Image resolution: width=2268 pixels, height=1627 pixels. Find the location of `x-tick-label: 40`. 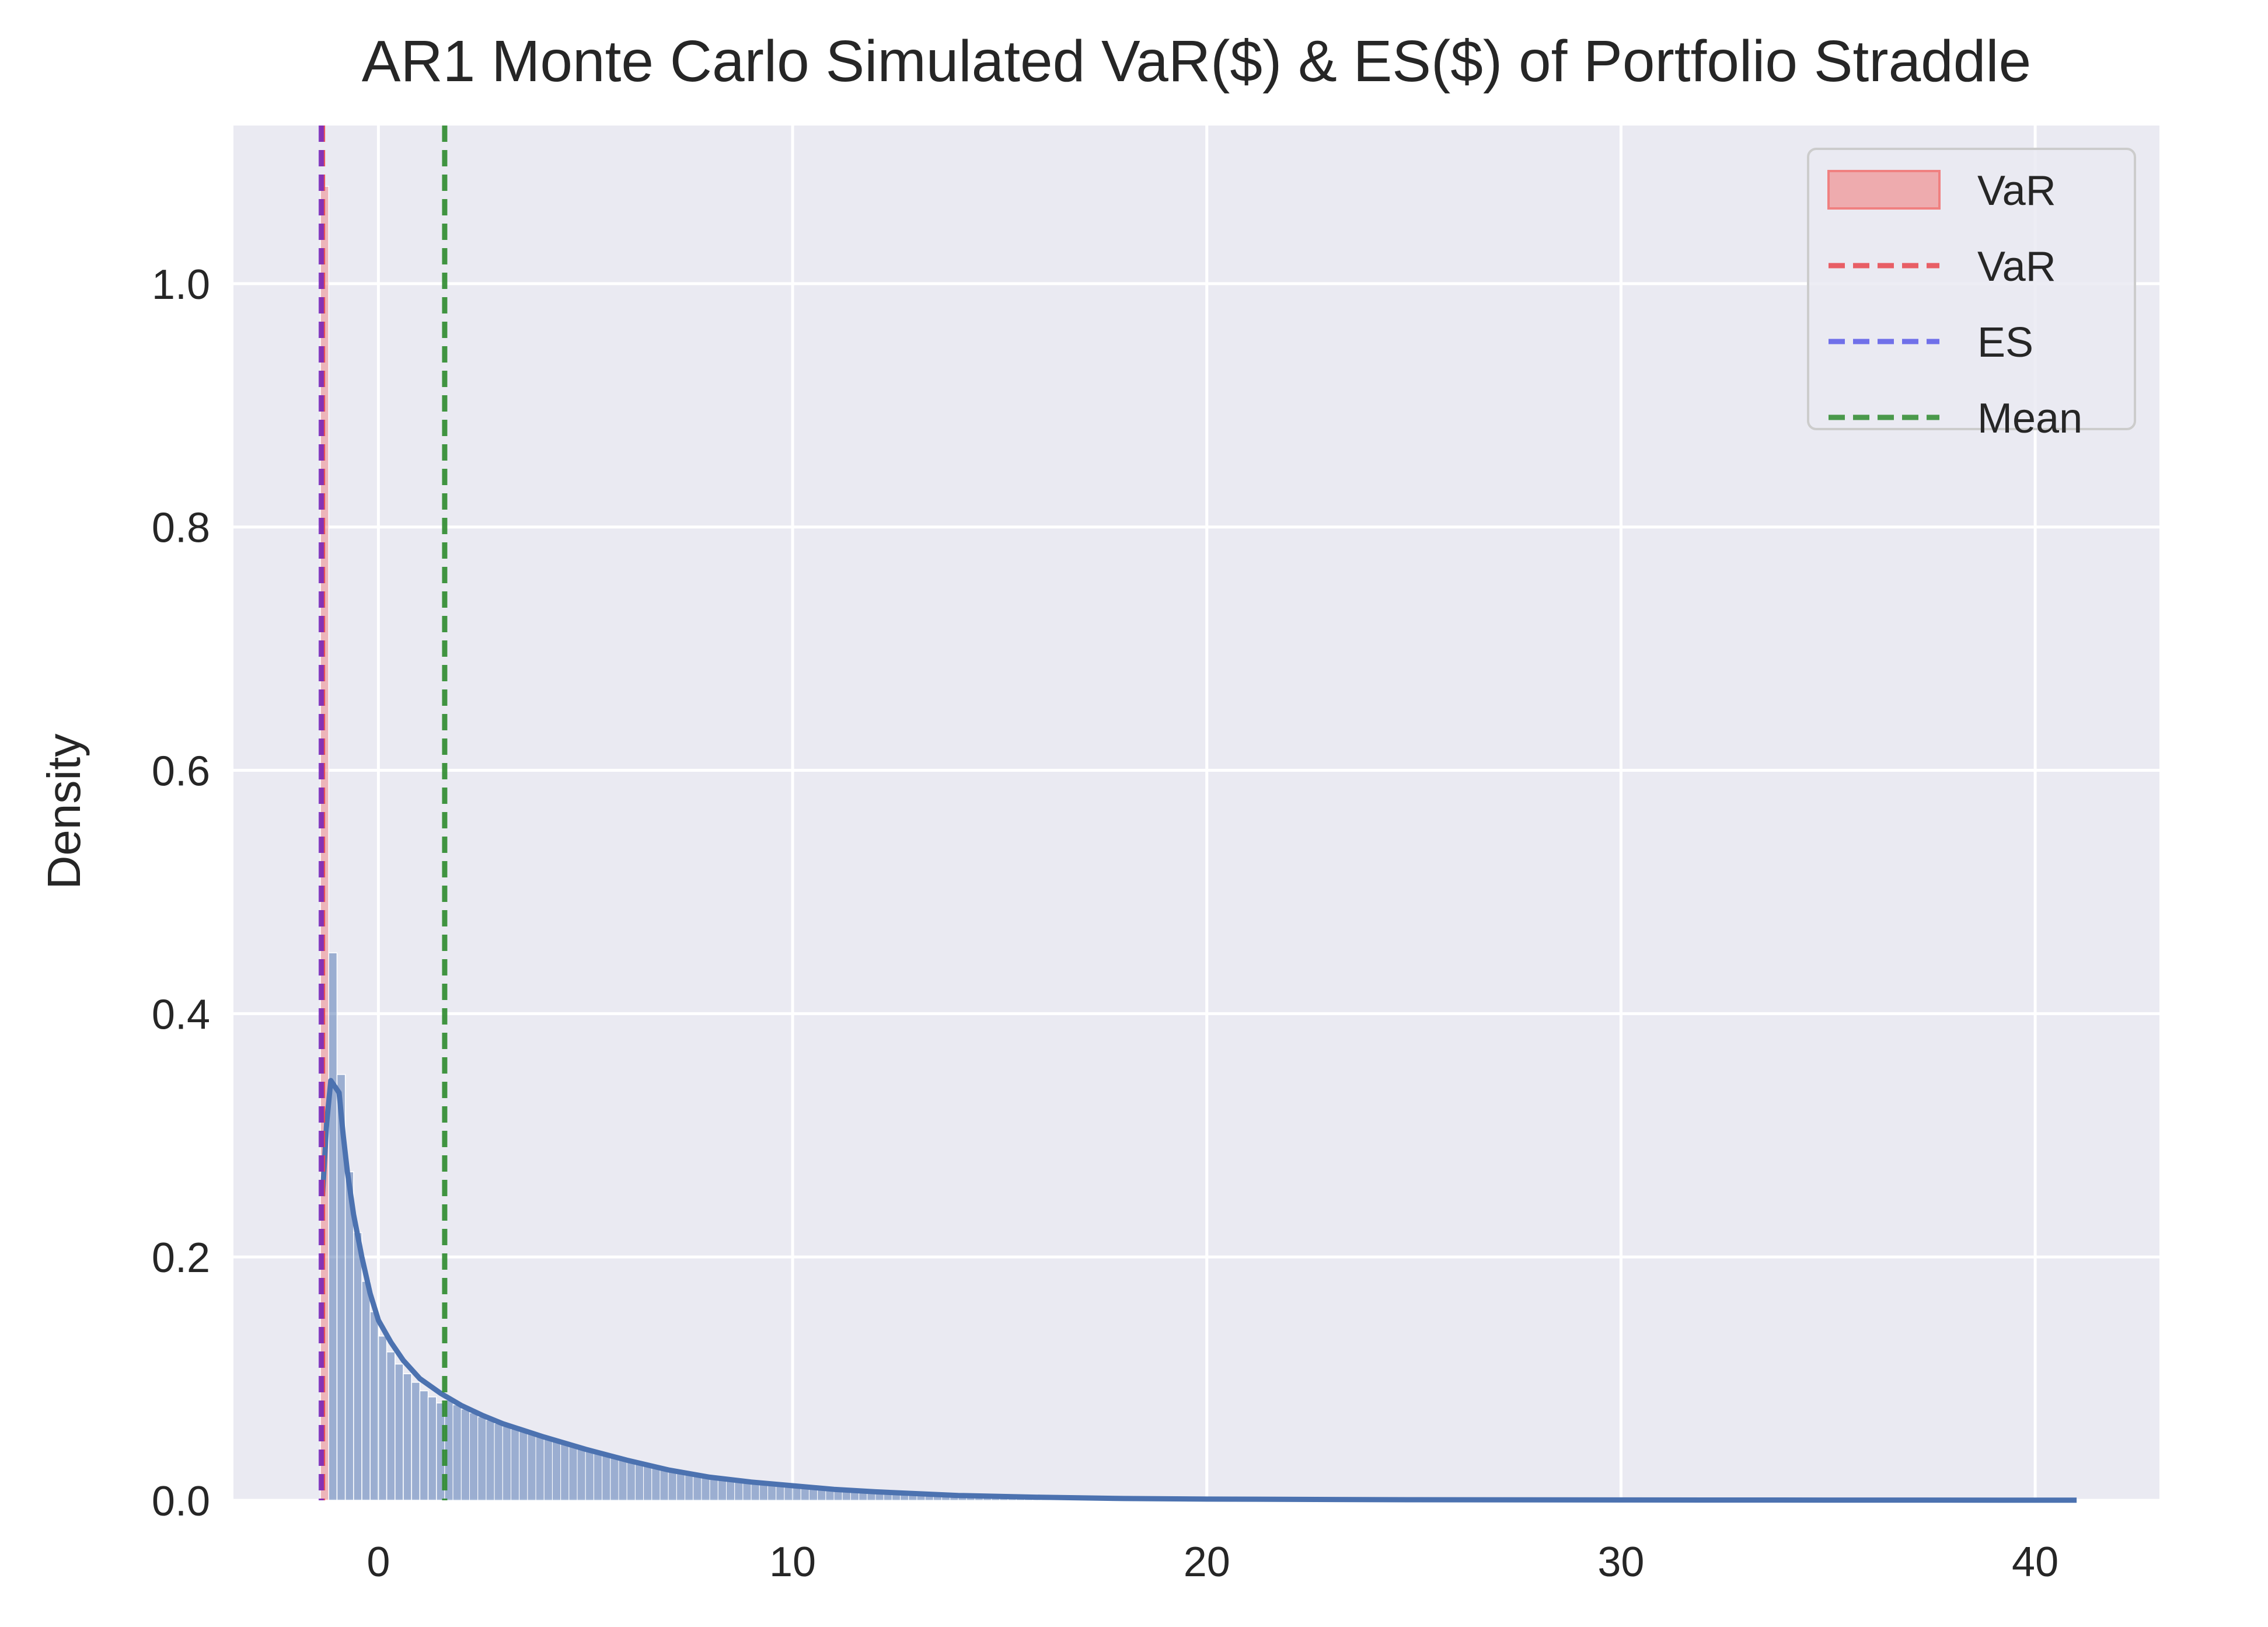

x-tick-label: 40 is located at coordinates (2035, 1562).